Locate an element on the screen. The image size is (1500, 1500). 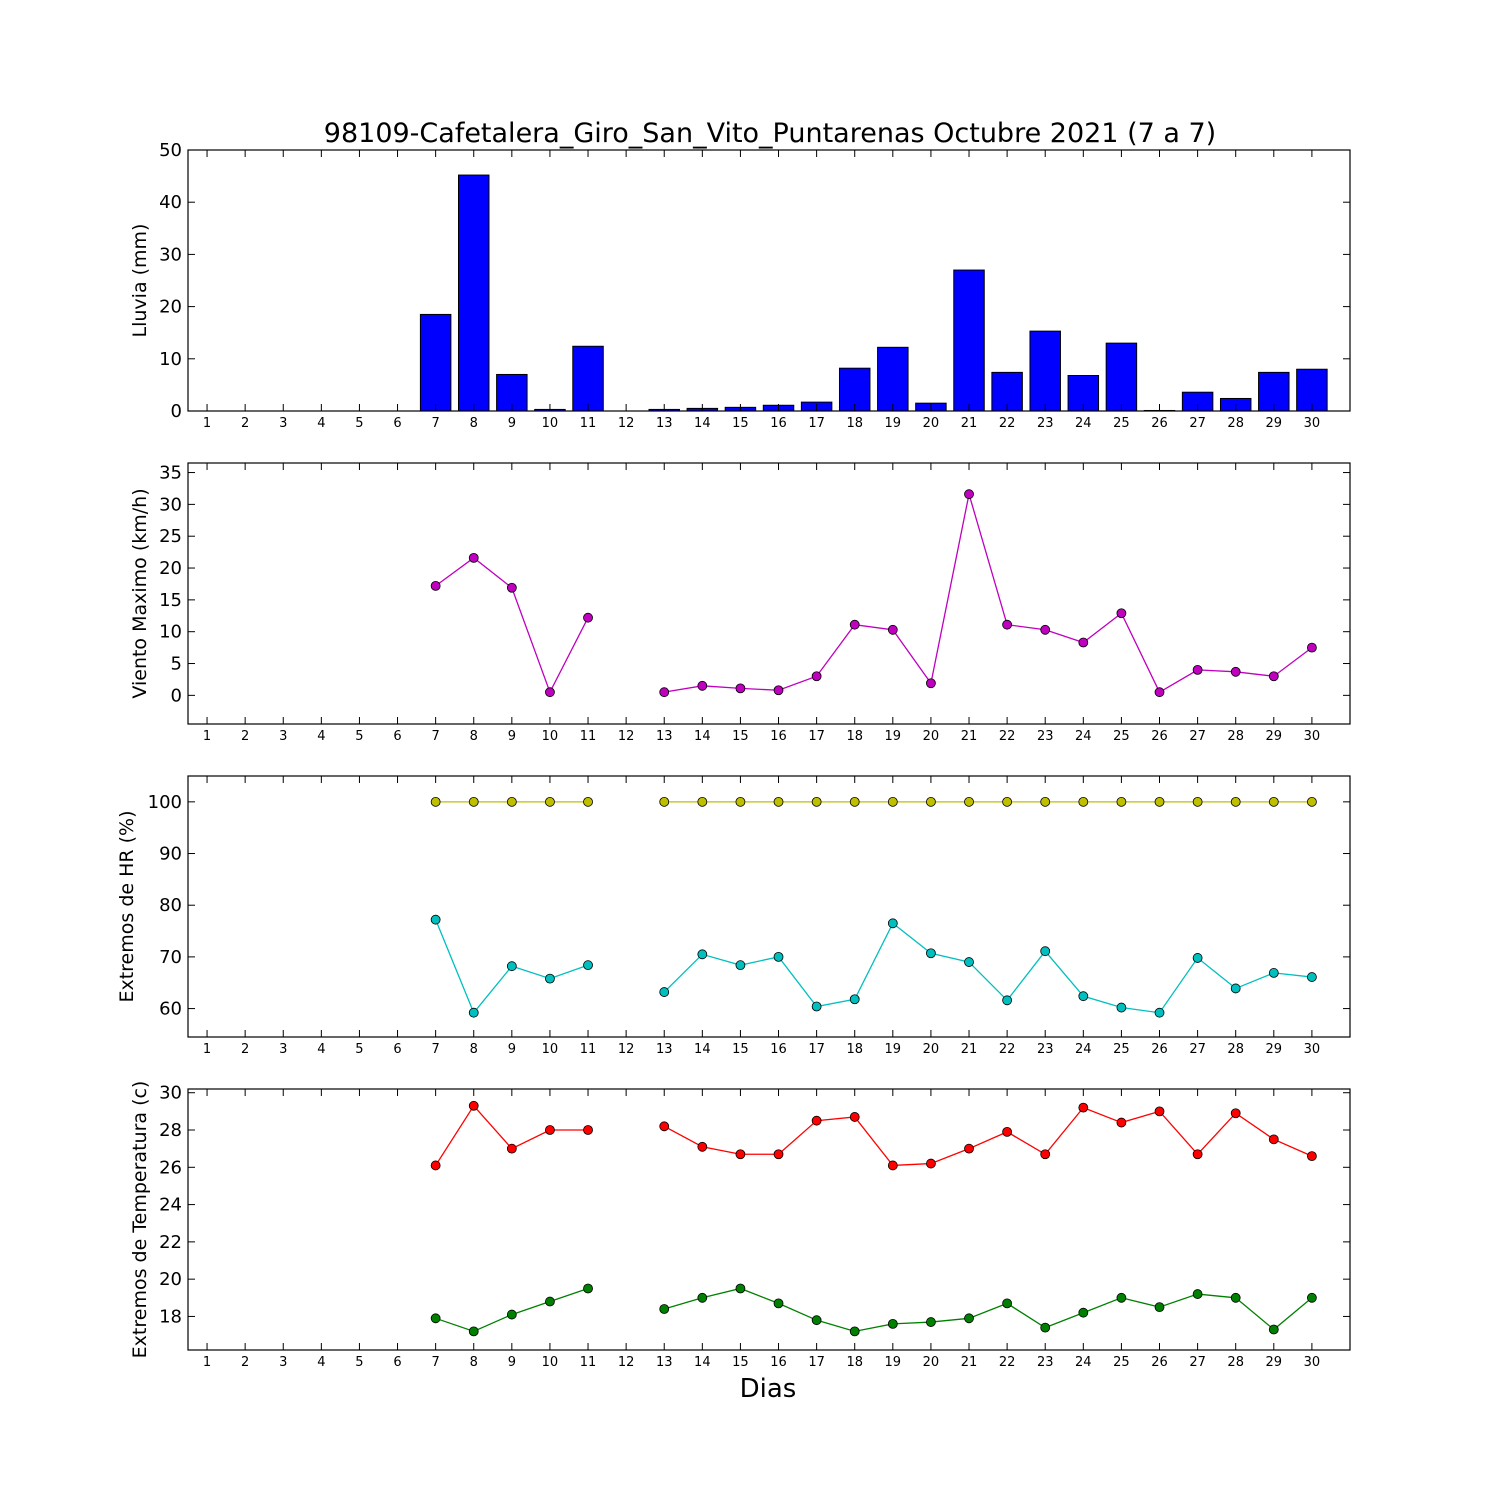
x-tick-label: 14 is located at coordinates (702, 423).